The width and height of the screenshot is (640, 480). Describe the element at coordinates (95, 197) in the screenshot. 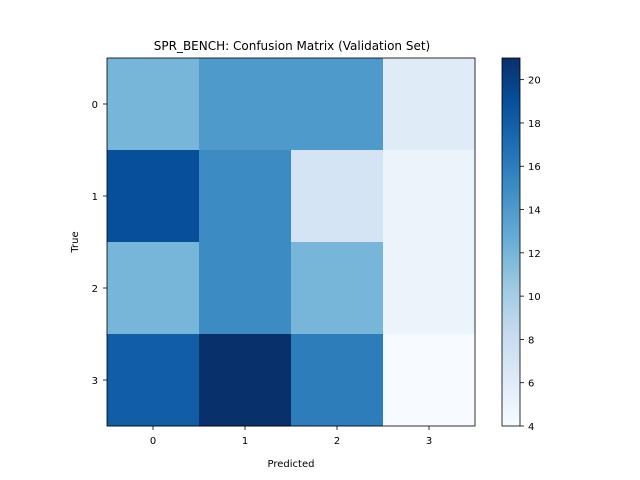

I see `y-tick-label: 1` at that location.